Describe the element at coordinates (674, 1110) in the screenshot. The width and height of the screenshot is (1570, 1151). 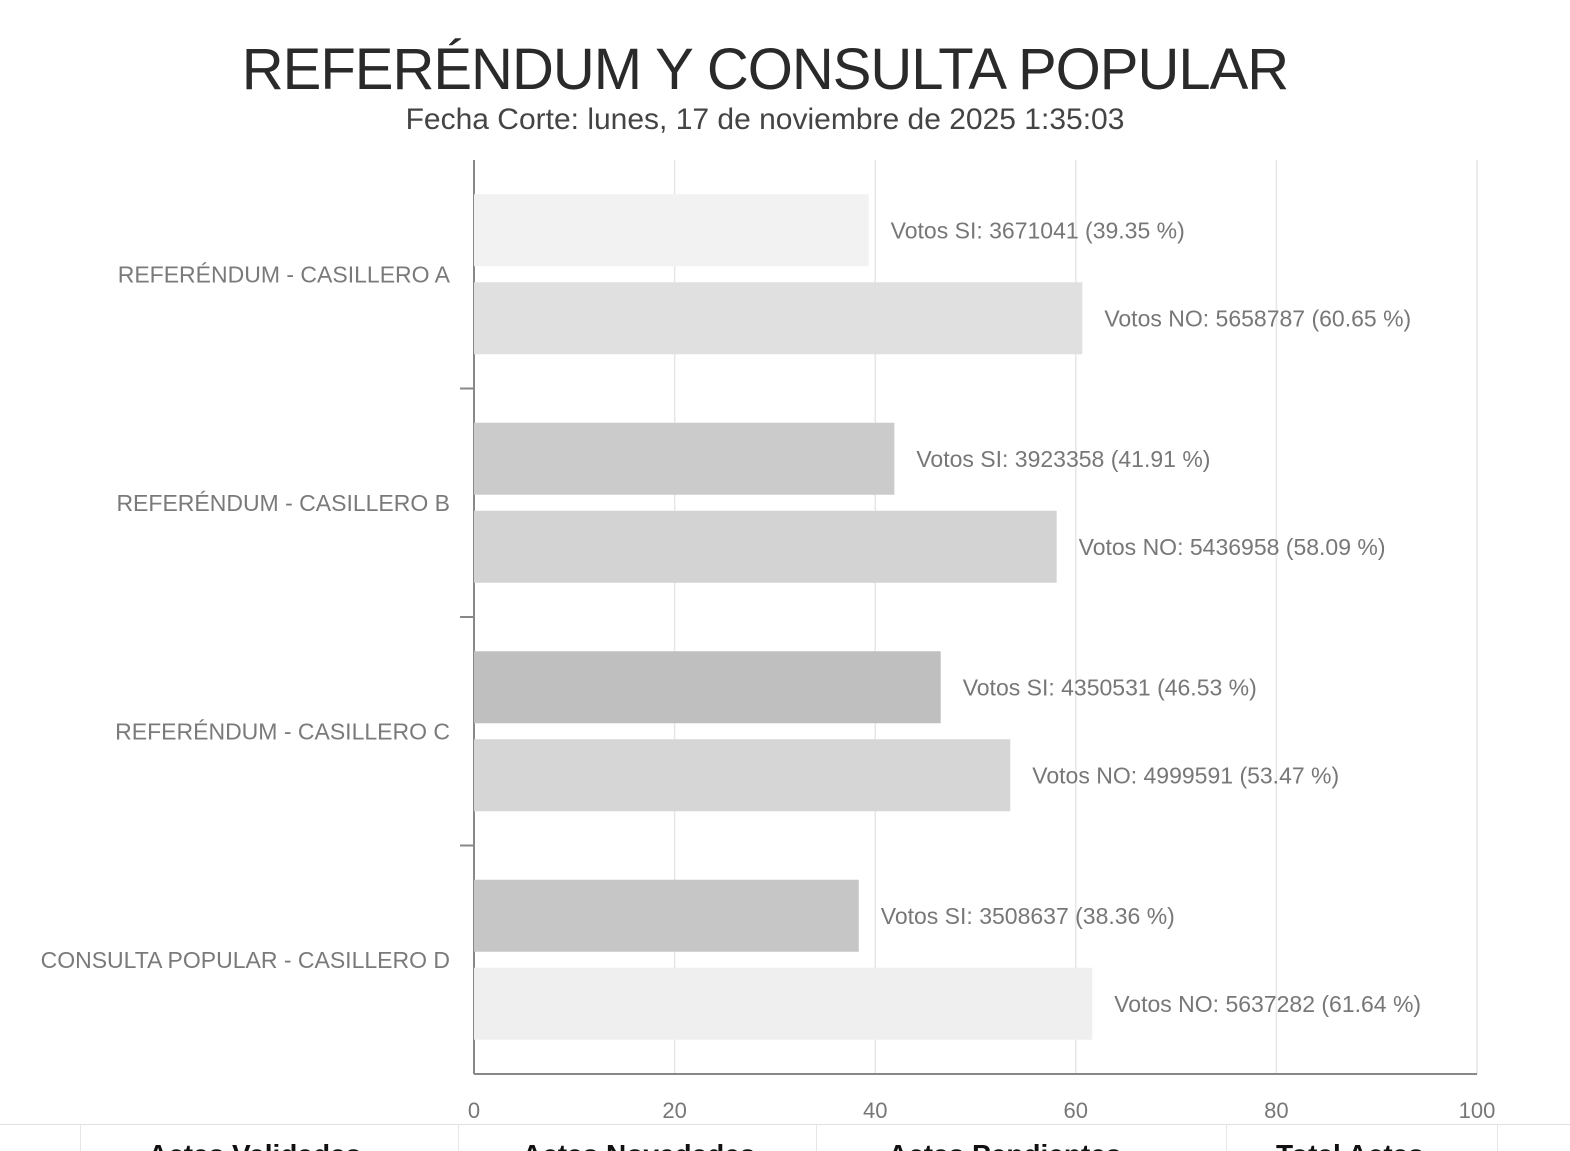
I see `x-tick-label: 20` at that location.